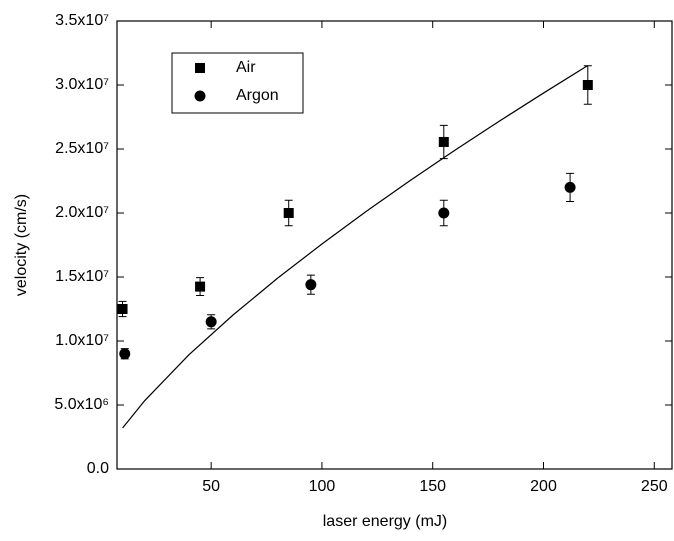 This screenshot has height=541, width=674. What do you see at coordinates (432, 486) in the screenshot?
I see `x-tick-label: 150` at bounding box center [432, 486].